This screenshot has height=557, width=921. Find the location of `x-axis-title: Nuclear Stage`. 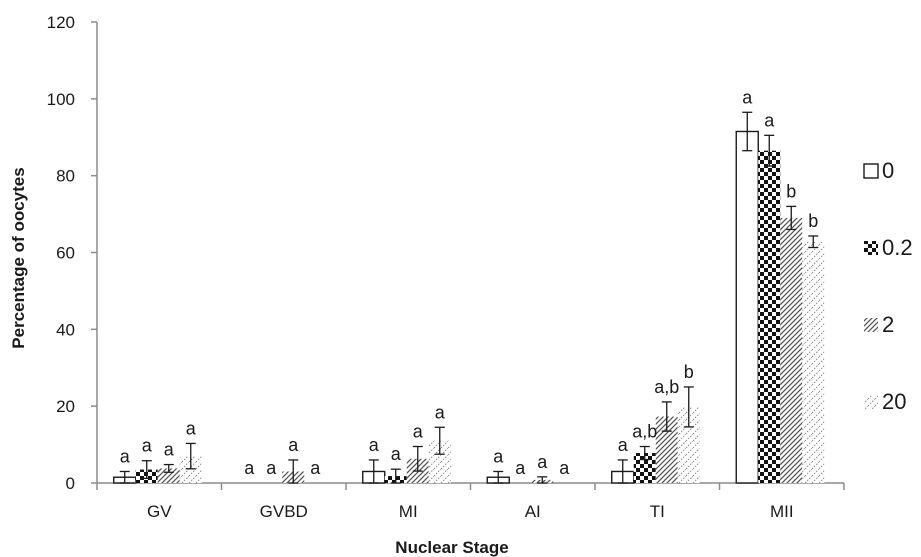

x-axis-title: Nuclear Stage is located at coordinates (451, 547).